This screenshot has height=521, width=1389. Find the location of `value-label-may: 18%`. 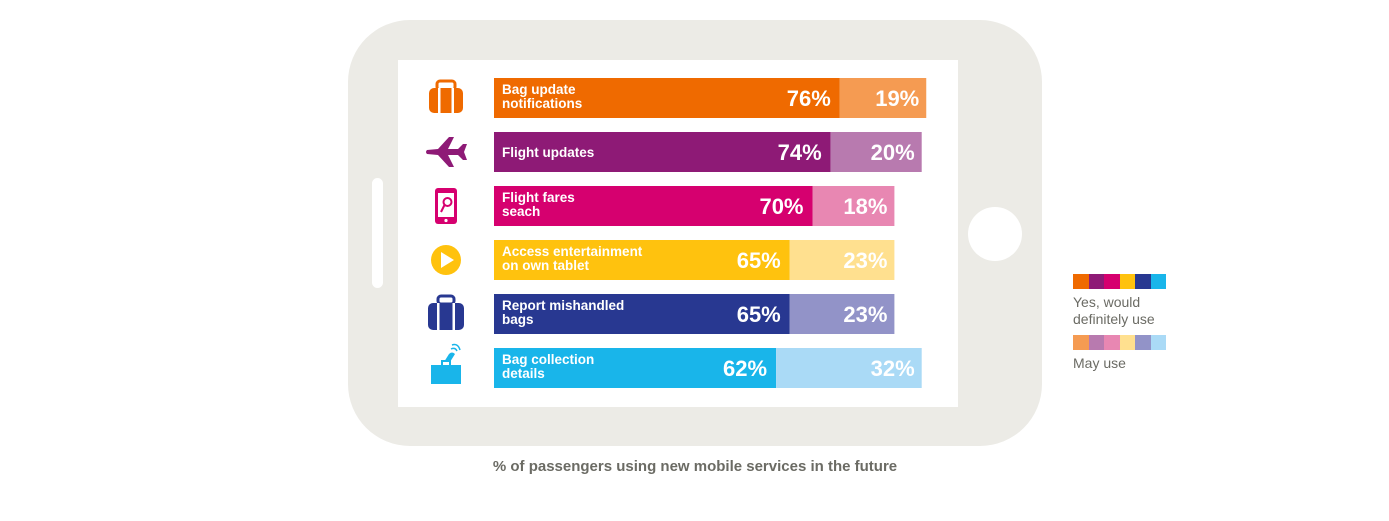

value-label-may: 18% is located at coordinates (865, 206).